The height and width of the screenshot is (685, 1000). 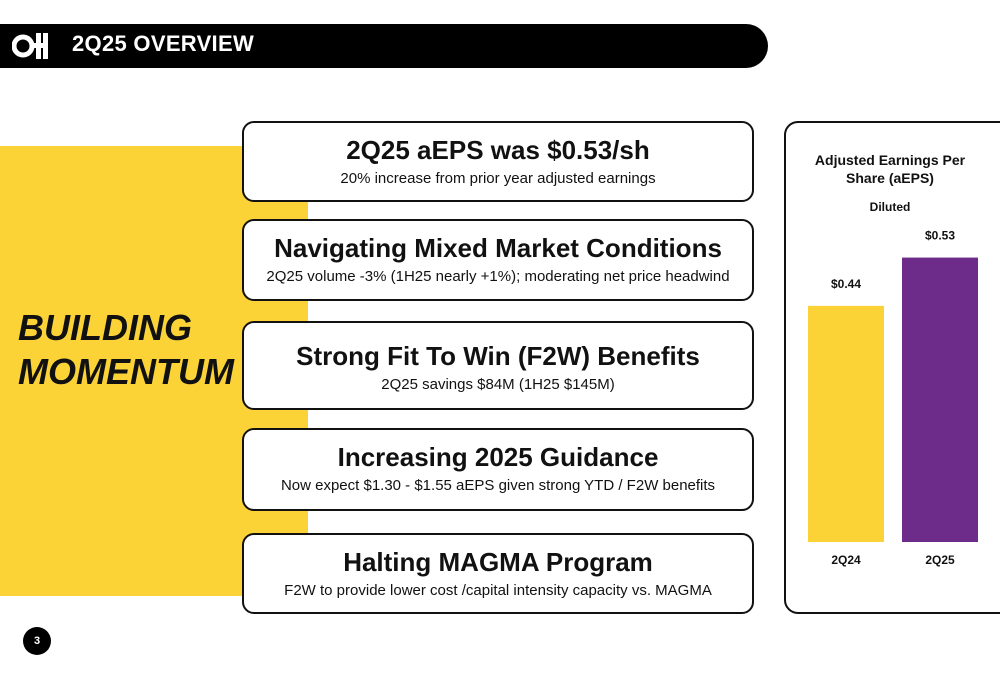 I want to click on x-tick-2Q25: 2Q25, so click(x=940, y=560).